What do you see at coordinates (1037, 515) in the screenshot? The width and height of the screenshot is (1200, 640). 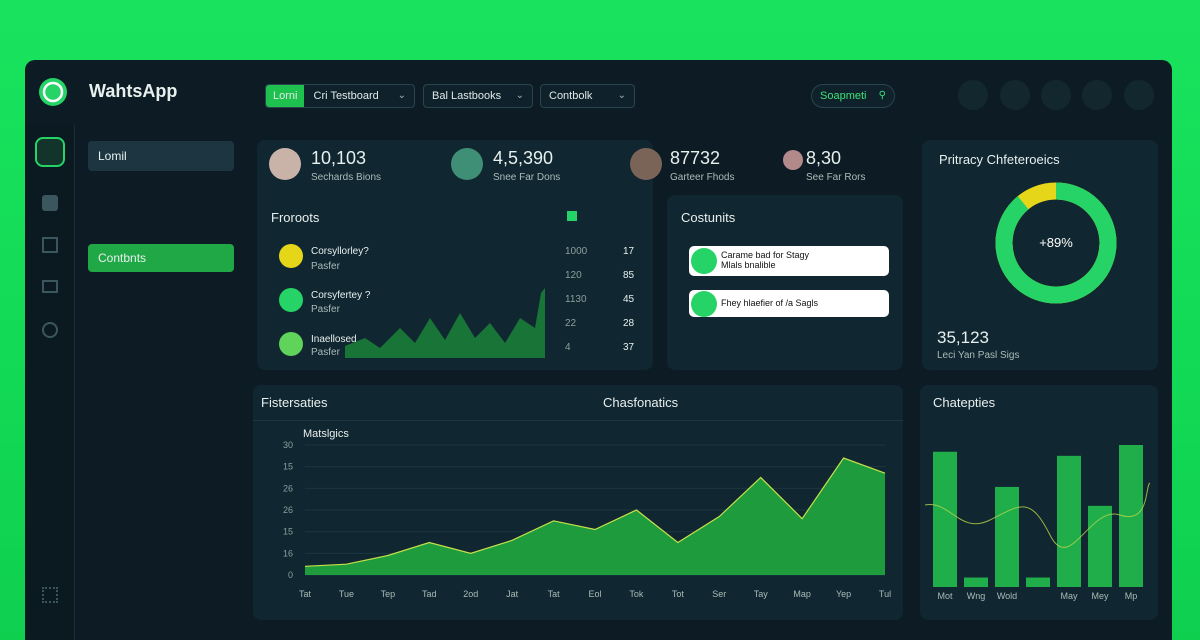 I see `trend-line` at bounding box center [1037, 515].